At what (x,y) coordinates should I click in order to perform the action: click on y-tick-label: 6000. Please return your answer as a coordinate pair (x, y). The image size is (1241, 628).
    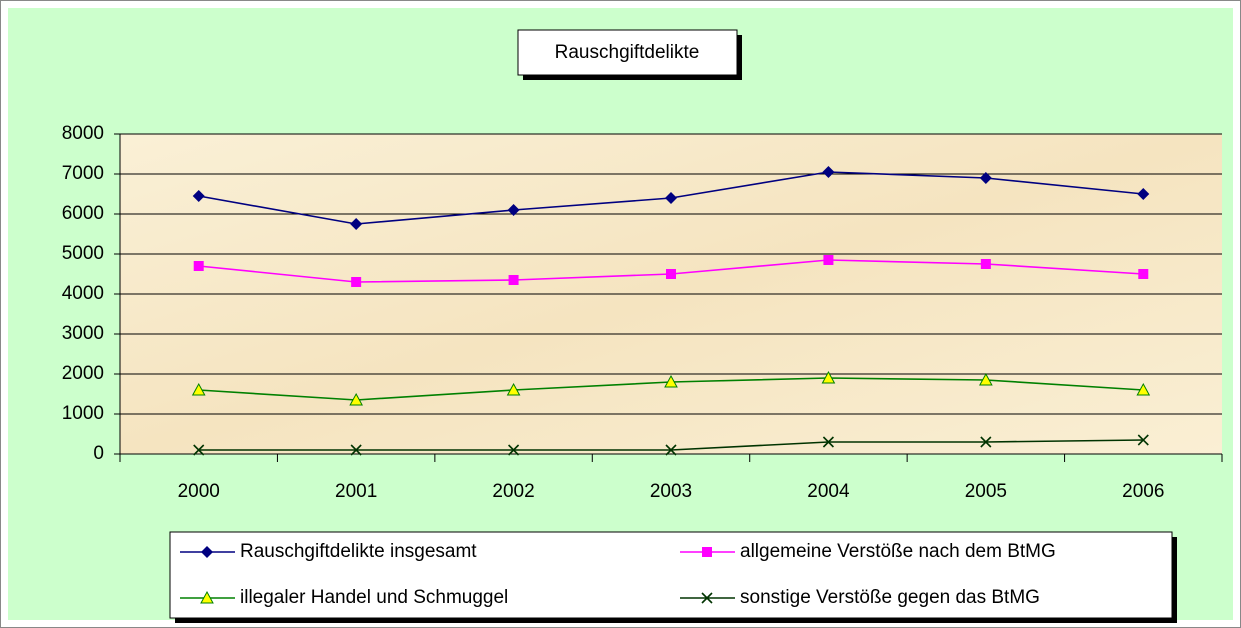
    Looking at the image, I should click on (83, 213).